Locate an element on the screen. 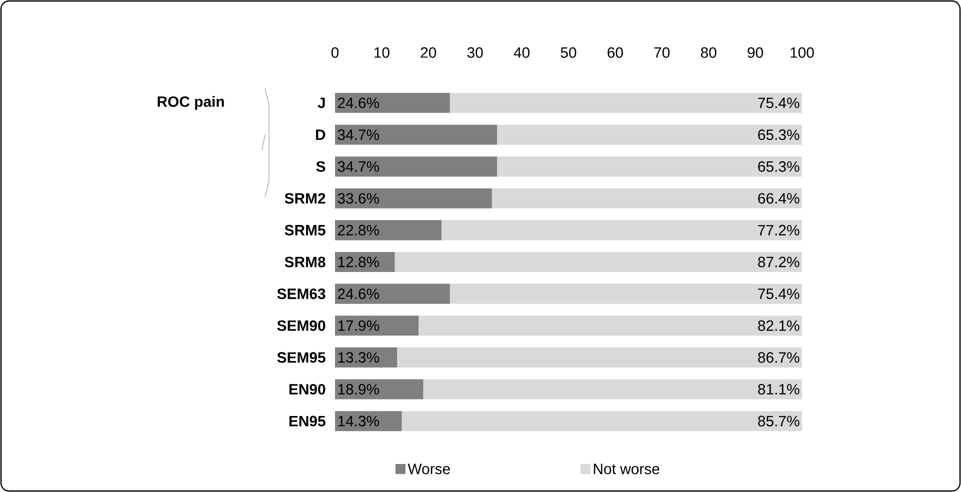  x-tick-label: 60 is located at coordinates (615, 52).